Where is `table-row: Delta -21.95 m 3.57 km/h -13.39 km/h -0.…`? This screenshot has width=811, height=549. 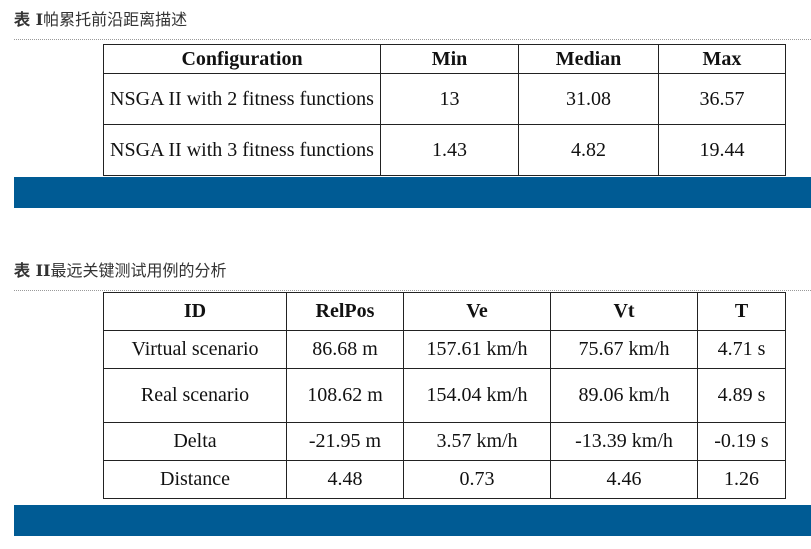
table-row: Delta -21.95 m 3.57 km/h -13.39 km/h -0.… is located at coordinates (444, 441).